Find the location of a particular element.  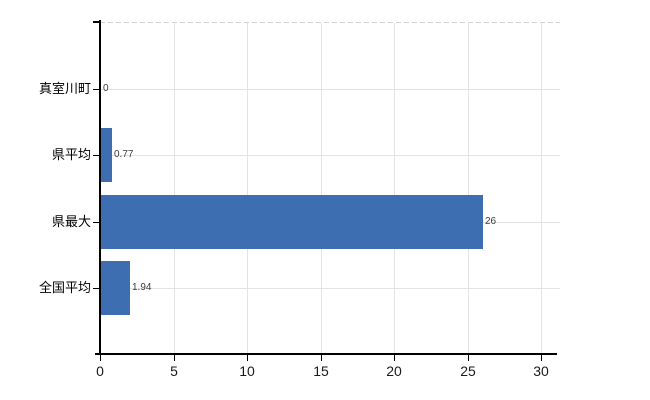

y-axis-end-tick is located at coordinates (96, 22).